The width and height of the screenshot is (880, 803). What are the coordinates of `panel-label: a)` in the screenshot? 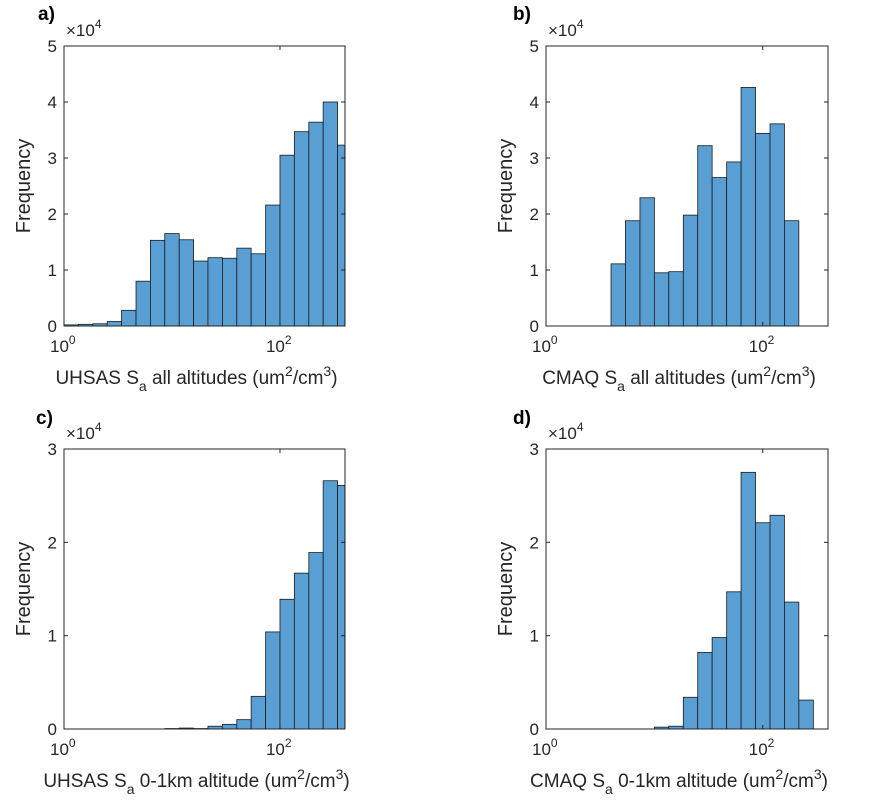 It's located at (46, 14).